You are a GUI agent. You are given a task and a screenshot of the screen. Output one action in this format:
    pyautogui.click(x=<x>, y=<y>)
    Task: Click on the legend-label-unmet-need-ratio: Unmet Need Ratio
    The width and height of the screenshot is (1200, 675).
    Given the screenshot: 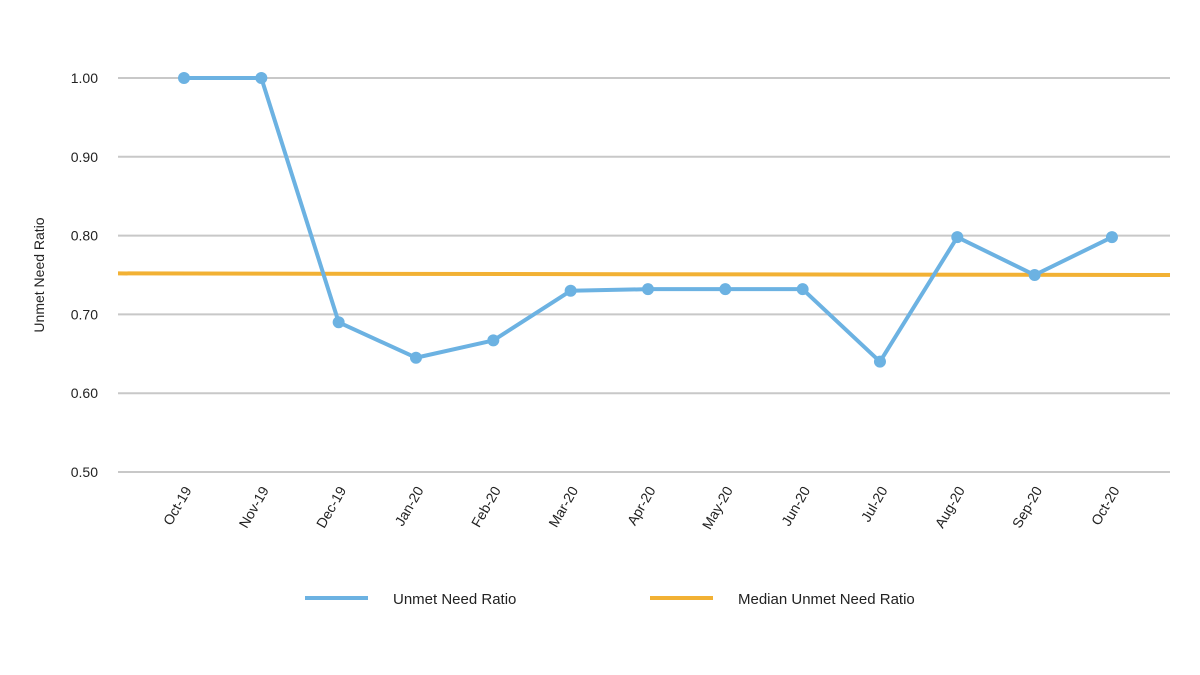 What is the action you would take?
    pyautogui.click(x=454, y=599)
    